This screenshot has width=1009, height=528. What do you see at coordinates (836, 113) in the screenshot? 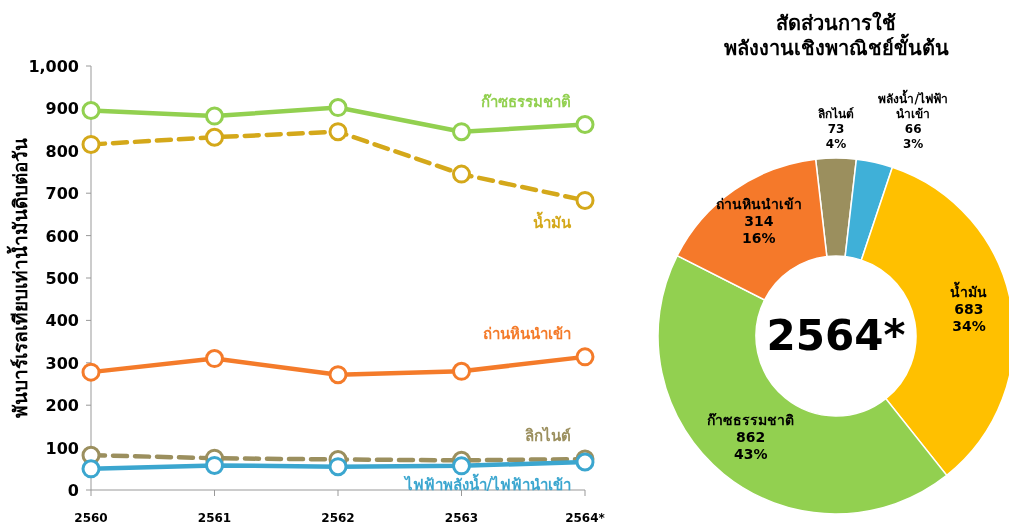
I see `slice-label: ลิกไนต์` at bounding box center [836, 113].